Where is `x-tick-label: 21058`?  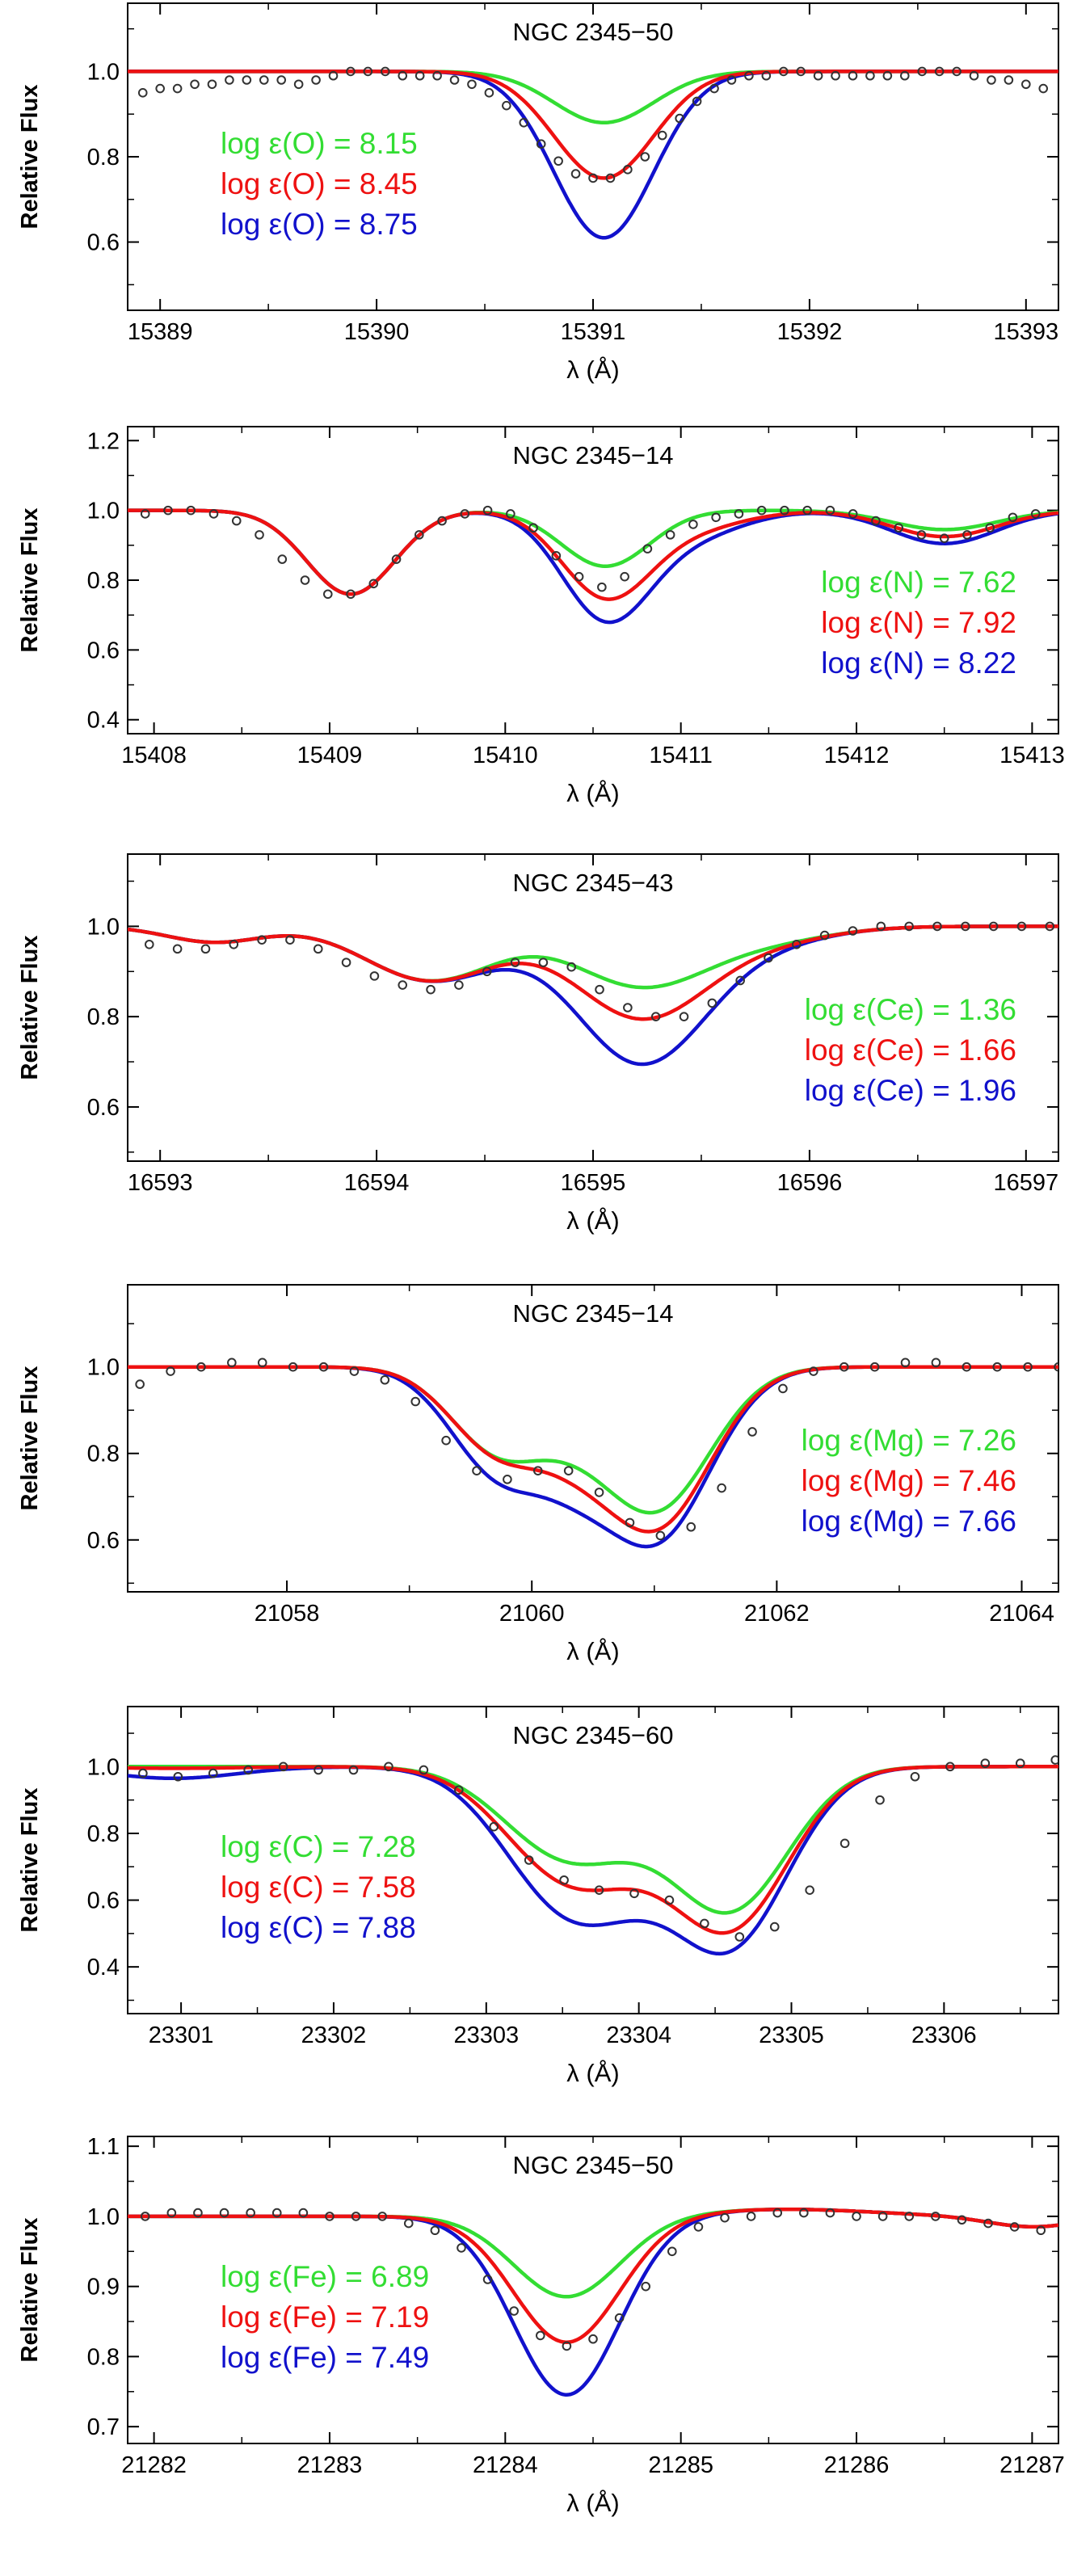
x-tick-label: 21058 is located at coordinates (287, 1614).